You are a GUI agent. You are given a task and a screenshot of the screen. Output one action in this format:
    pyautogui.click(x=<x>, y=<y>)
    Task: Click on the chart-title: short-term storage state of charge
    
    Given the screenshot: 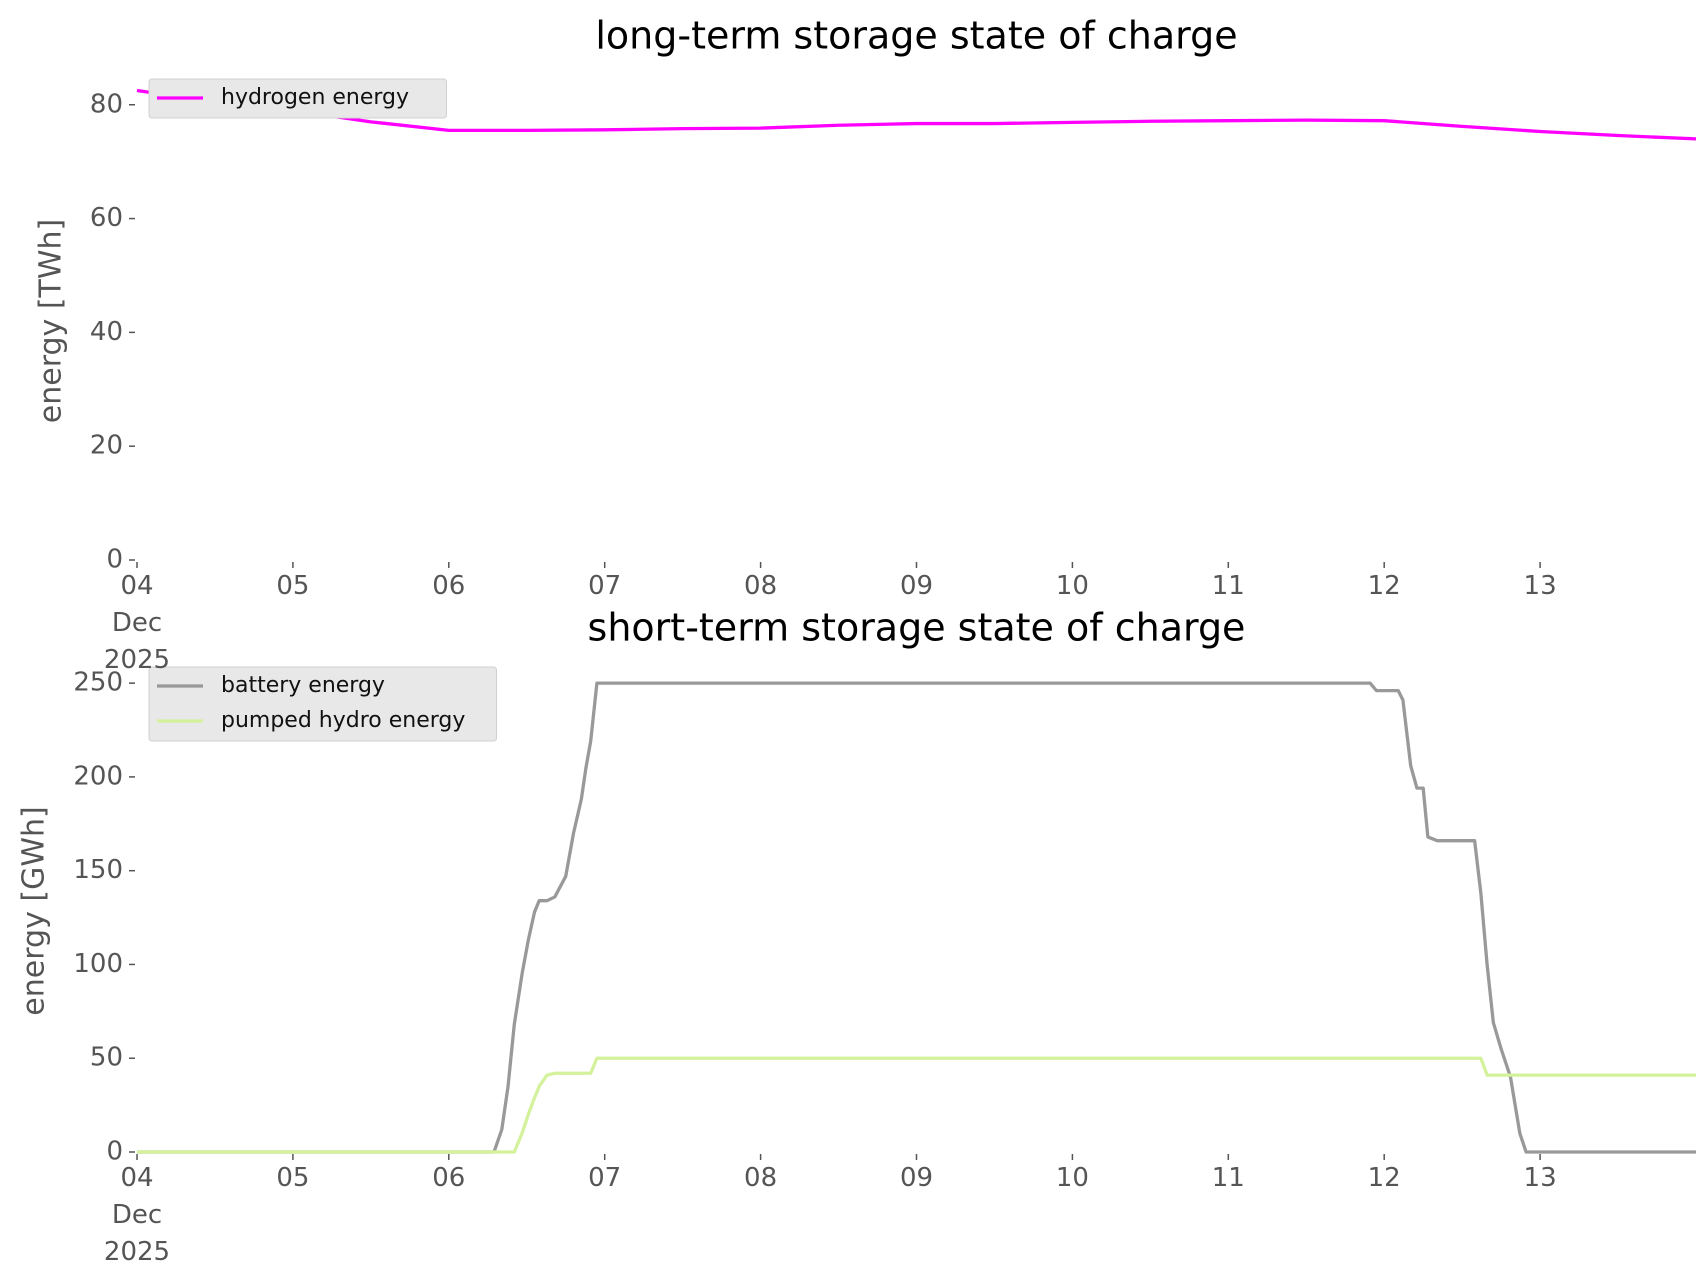 What is the action you would take?
    pyautogui.click(x=917, y=628)
    